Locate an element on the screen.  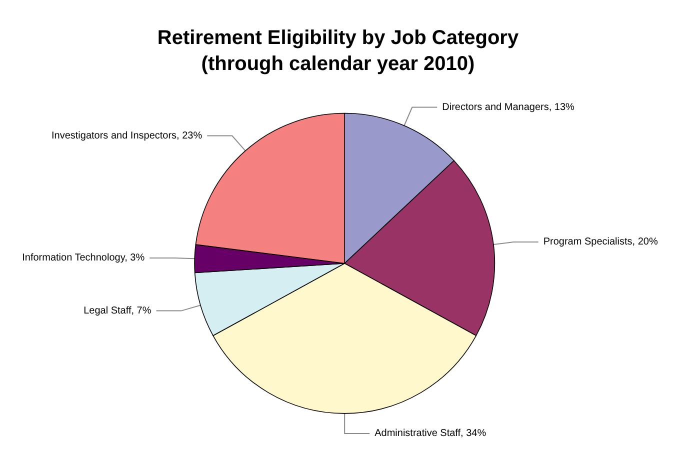
slice-label: Investigators and Inspectors, 23% is located at coordinates (126, 136).